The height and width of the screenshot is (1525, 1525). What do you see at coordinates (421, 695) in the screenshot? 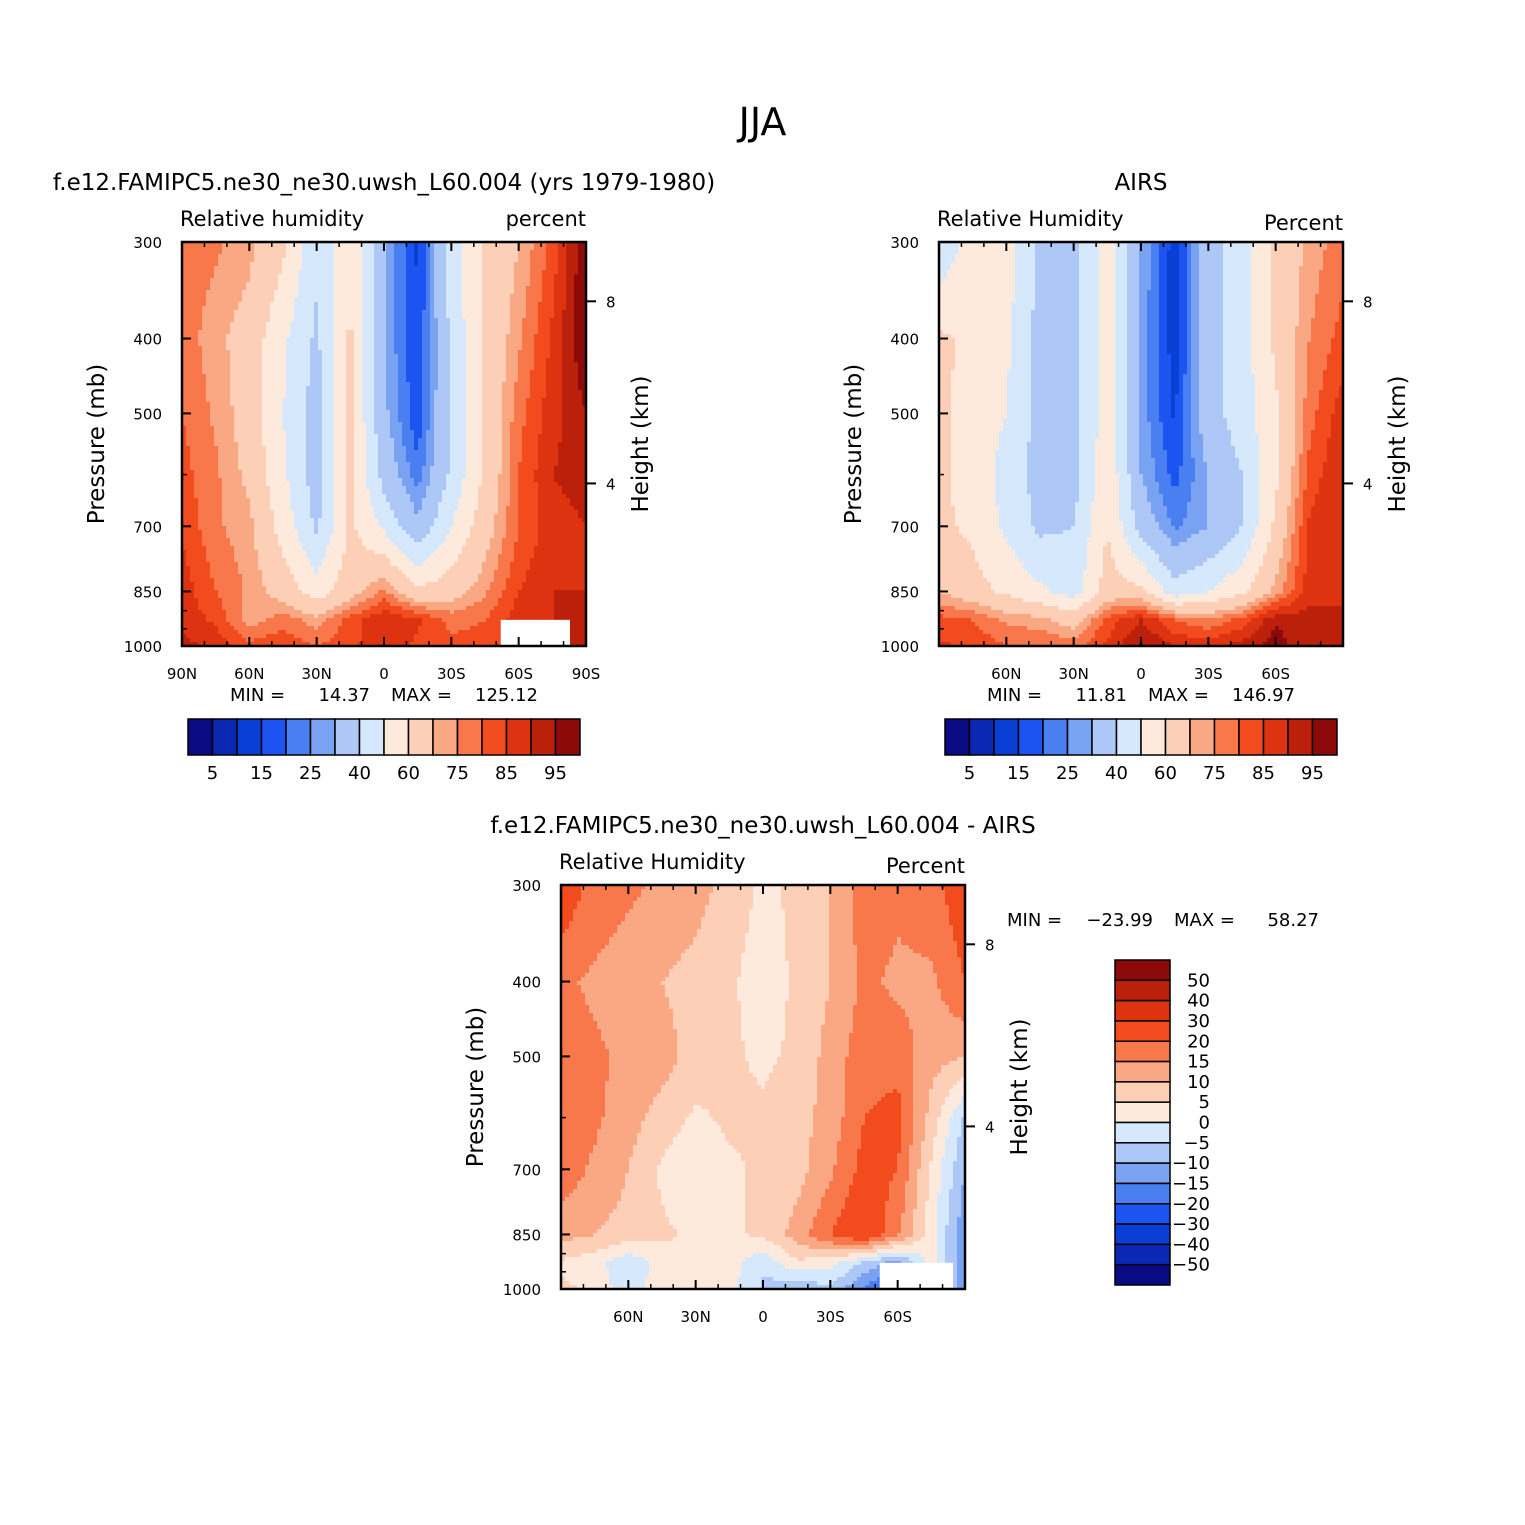
I see `max-label: MAX =` at bounding box center [421, 695].